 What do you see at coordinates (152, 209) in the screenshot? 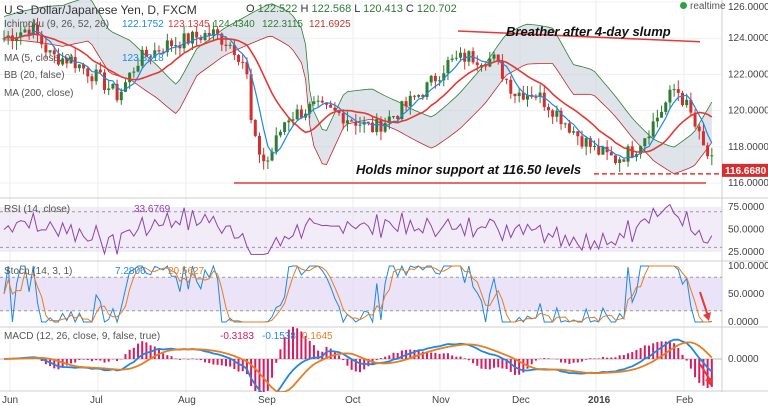
I see `rsi-value: 33.6769` at bounding box center [152, 209].